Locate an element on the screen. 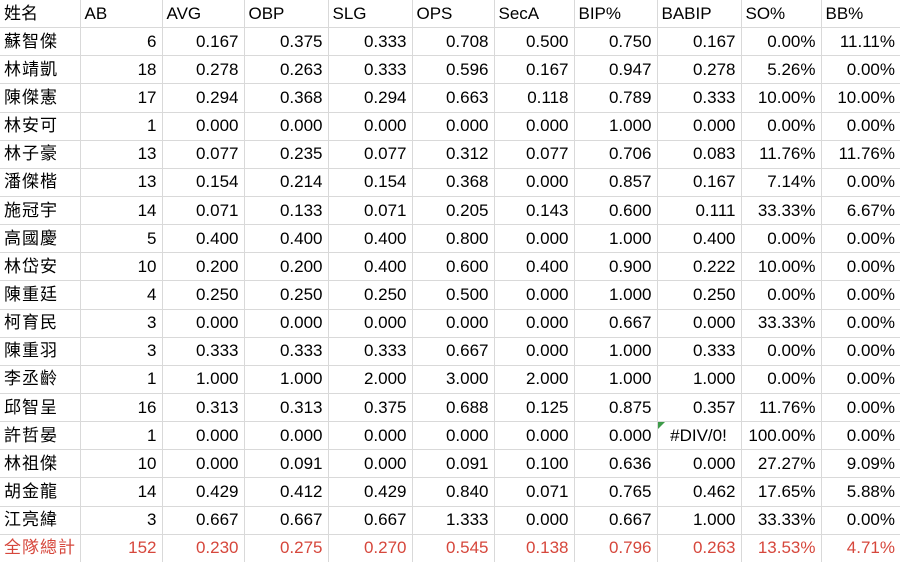 The image size is (900, 562). stat-value-cell: 0.412 is located at coordinates (286, 492).